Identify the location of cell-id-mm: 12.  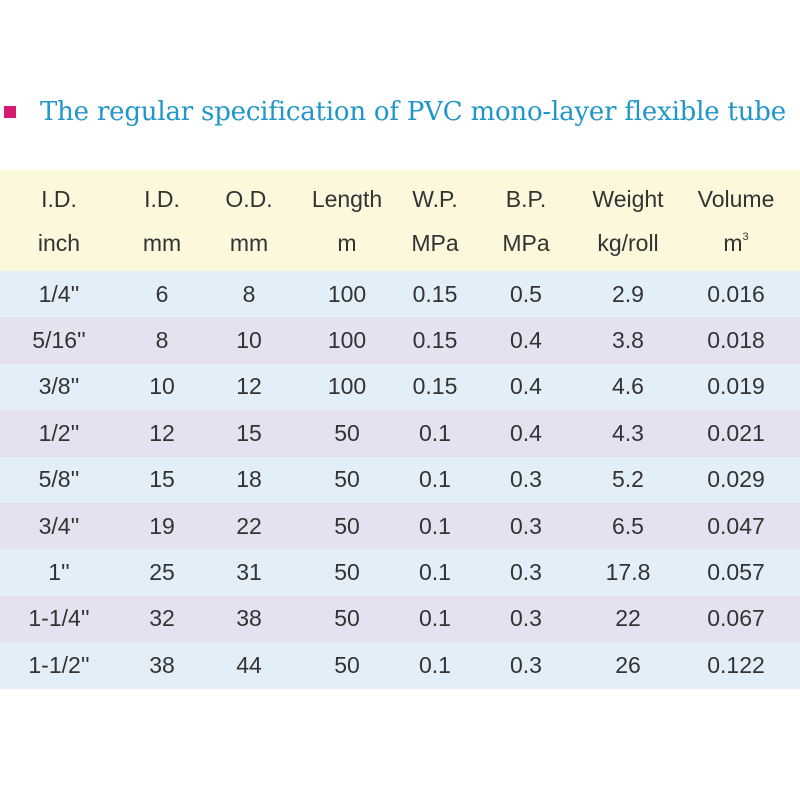
(162, 432).